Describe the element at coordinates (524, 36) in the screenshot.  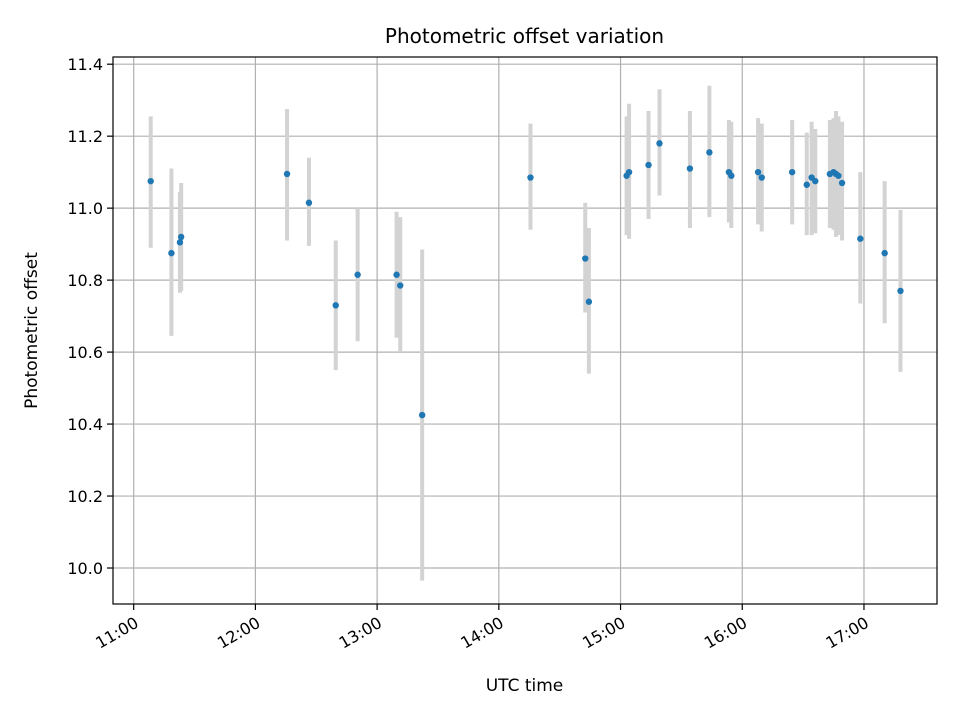
I see `chart-title: Photometric offset variation` at that location.